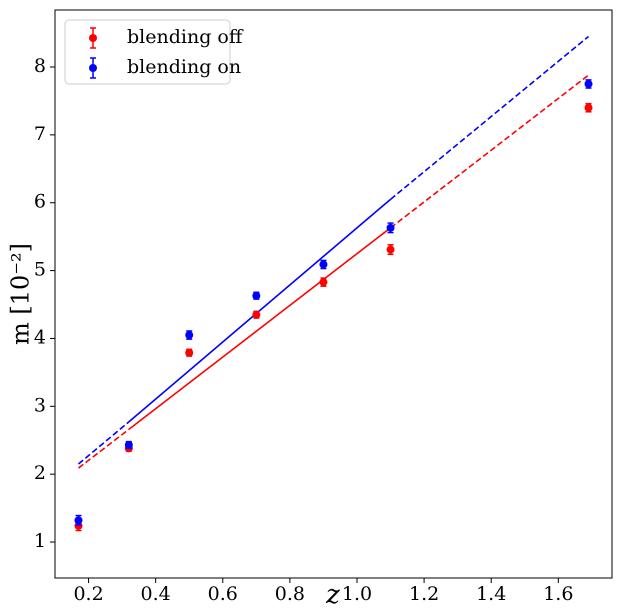 The height and width of the screenshot is (613, 620). I want to click on x-tick-label: 1.6, so click(558, 594).